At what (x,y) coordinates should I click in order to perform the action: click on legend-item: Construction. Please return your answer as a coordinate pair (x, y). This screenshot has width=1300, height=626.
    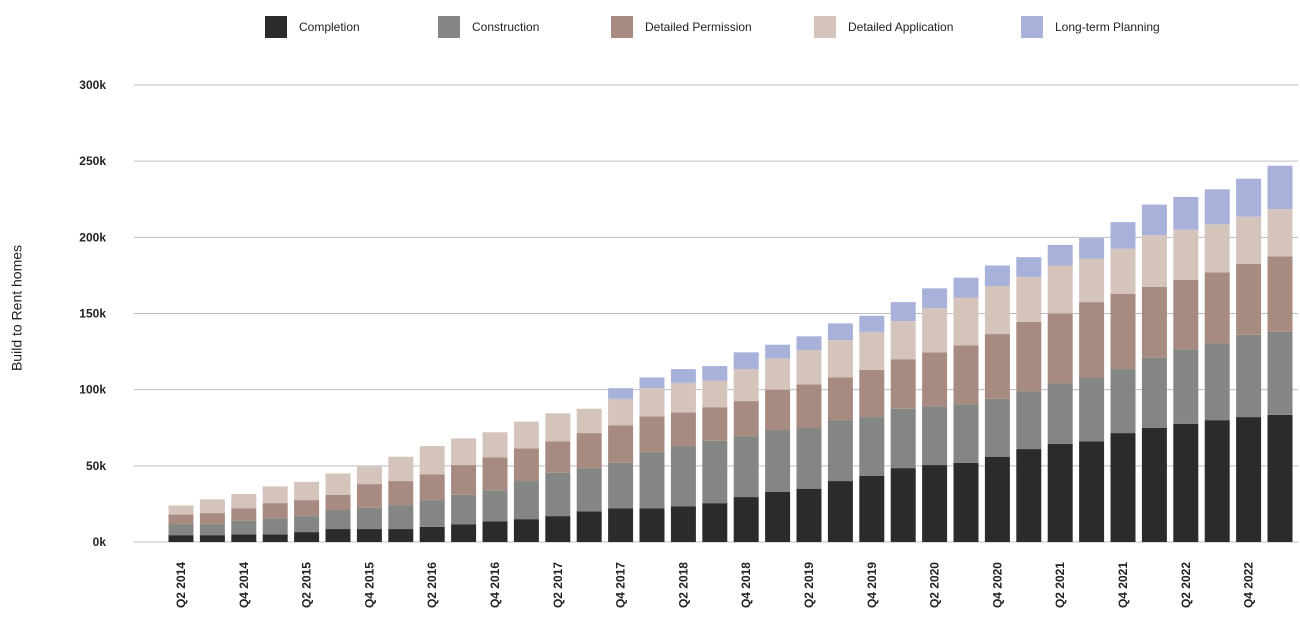
    Looking at the image, I should click on (488, 27).